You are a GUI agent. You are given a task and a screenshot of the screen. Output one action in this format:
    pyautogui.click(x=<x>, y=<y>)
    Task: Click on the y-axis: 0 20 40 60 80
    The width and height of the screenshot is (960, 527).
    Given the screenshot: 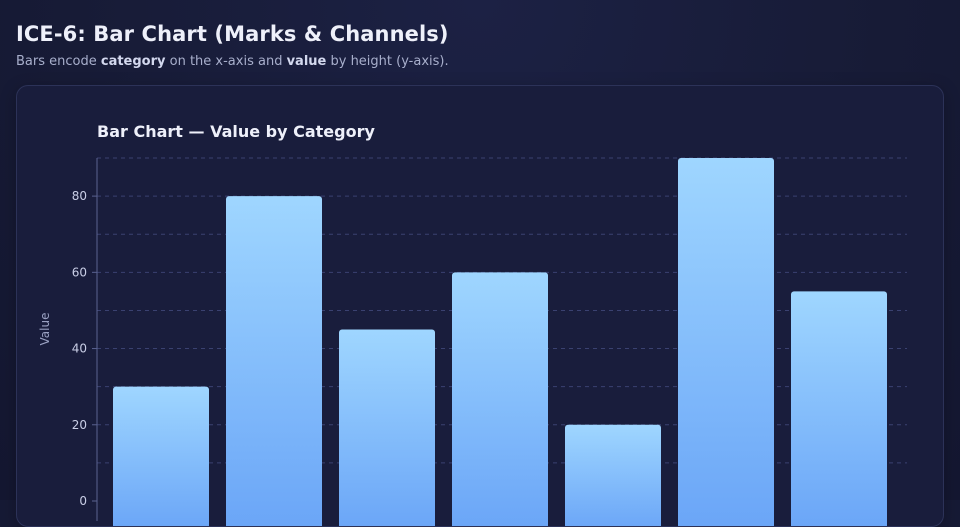 What is the action you would take?
    pyautogui.click(x=85, y=339)
    